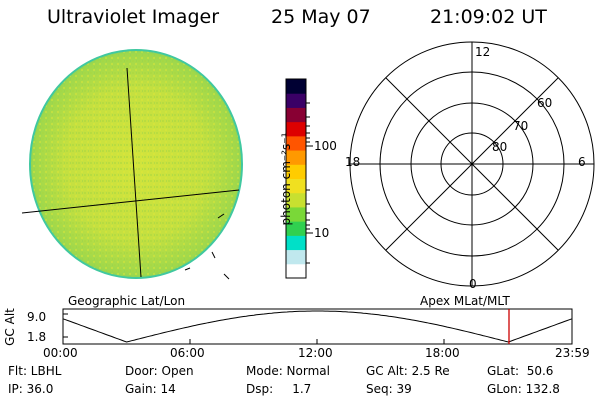 This screenshot has width=600, height=400. Describe the element at coordinates (545, 103) in the screenshot. I see `mlat-label-60: 60` at that location.